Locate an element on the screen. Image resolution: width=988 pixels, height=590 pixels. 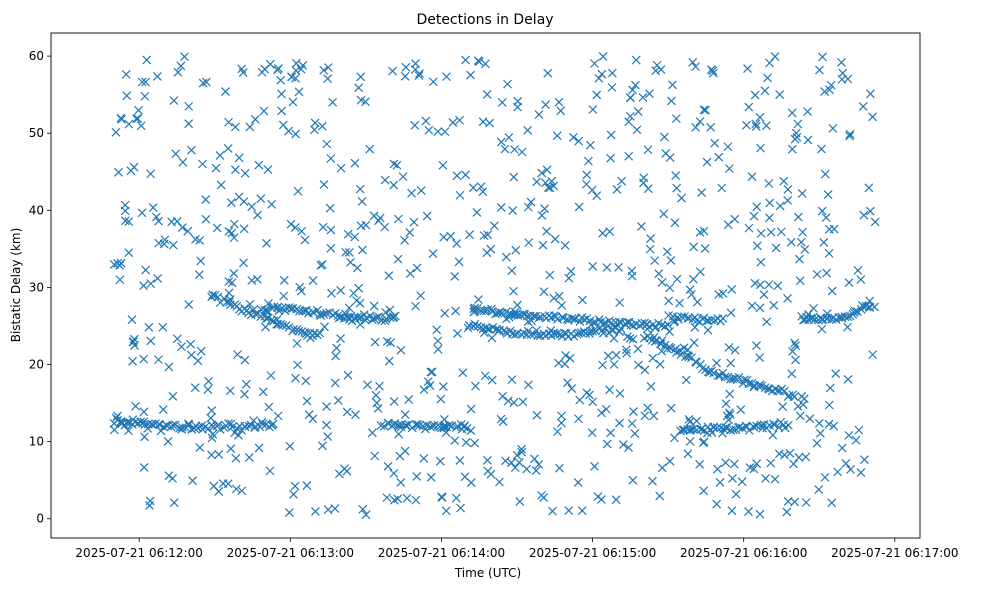
x-tick-label: 2025-07-21 06:14:00 is located at coordinates (441, 553).